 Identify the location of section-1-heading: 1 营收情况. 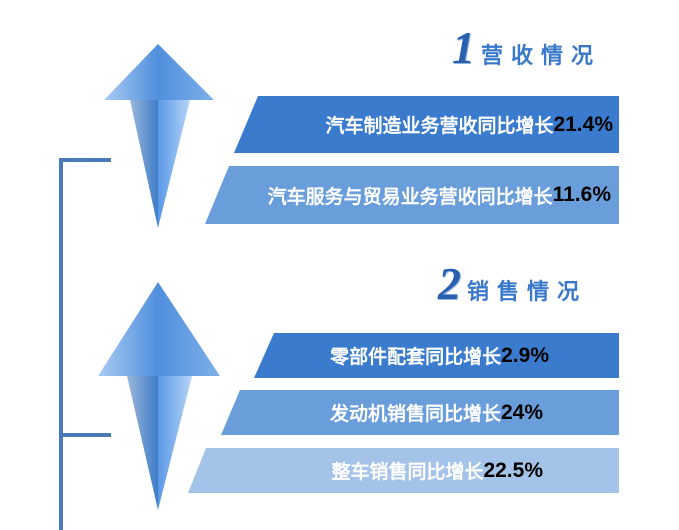
(527, 47).